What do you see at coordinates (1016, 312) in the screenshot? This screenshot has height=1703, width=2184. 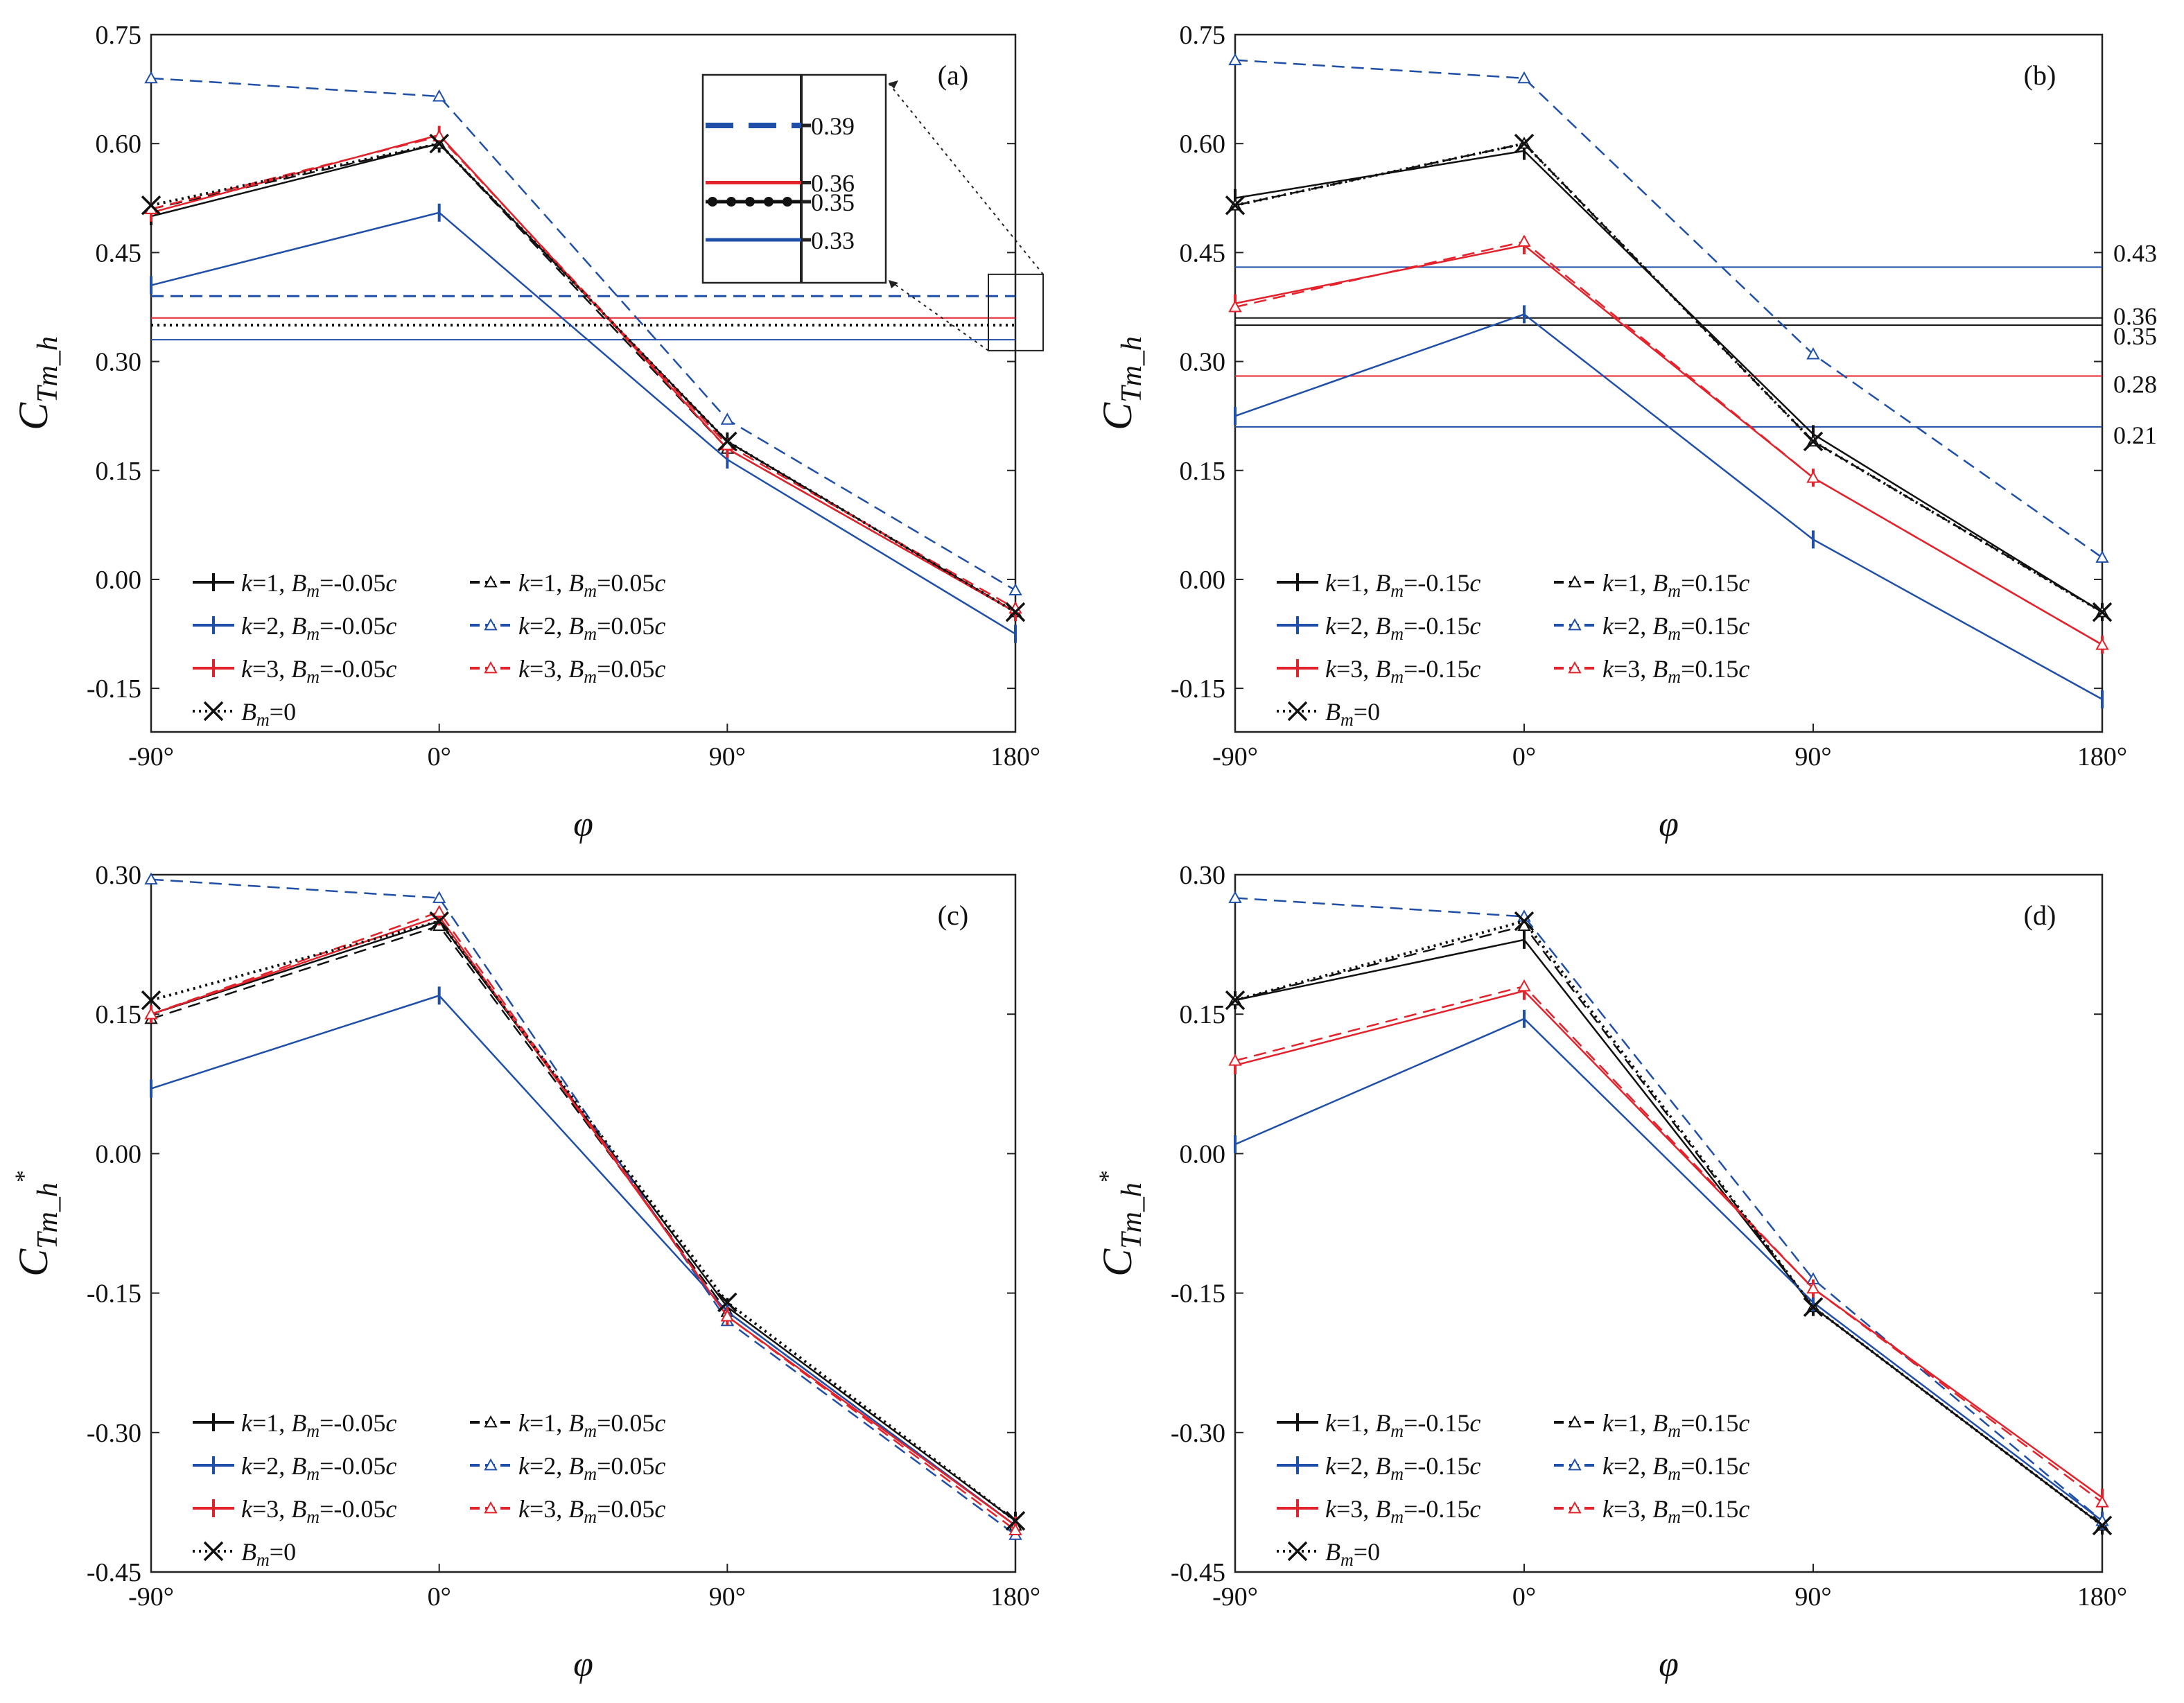 I see `zoom-box` at bounding box center [1016, 312].